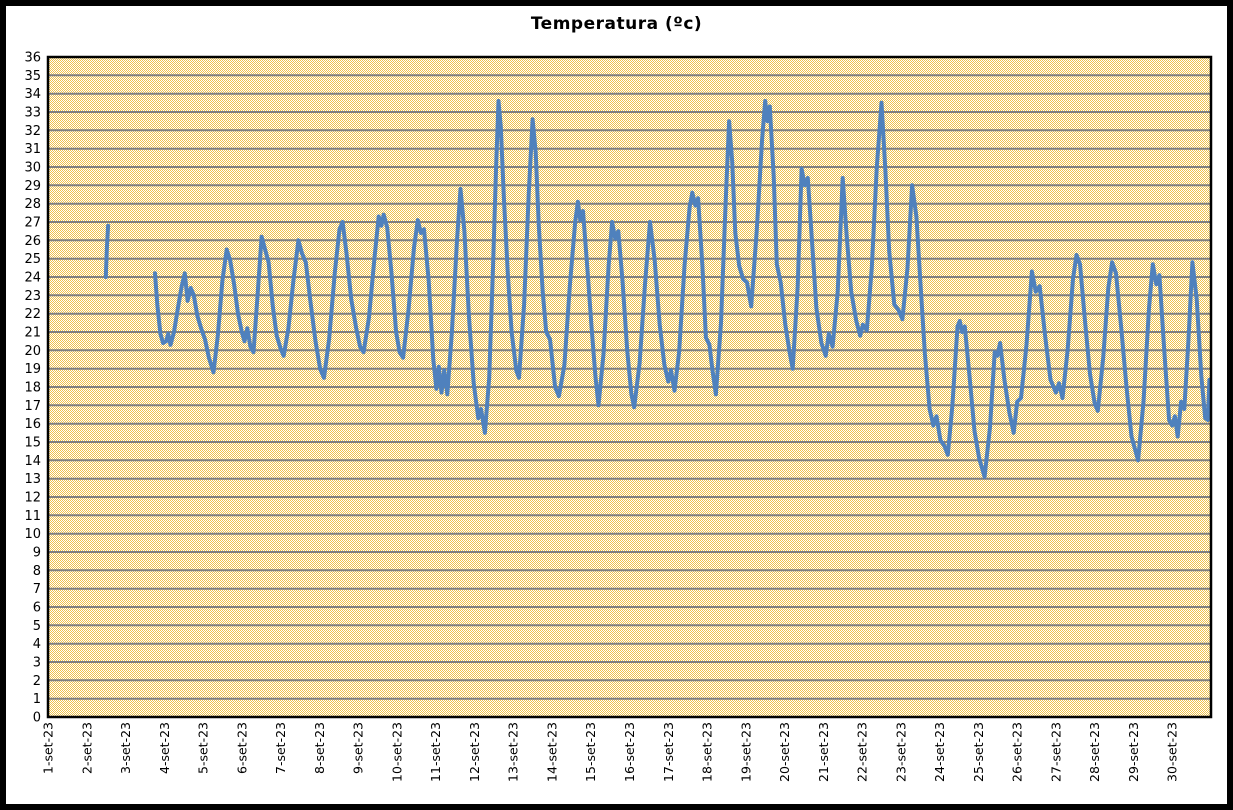 The height and width of the screenshot is (810, 1233). What do you see at coordinates (1172, 752) in the screenshot?
I see `svg-text: 30-set-23` at bounding box center [1172, 752].